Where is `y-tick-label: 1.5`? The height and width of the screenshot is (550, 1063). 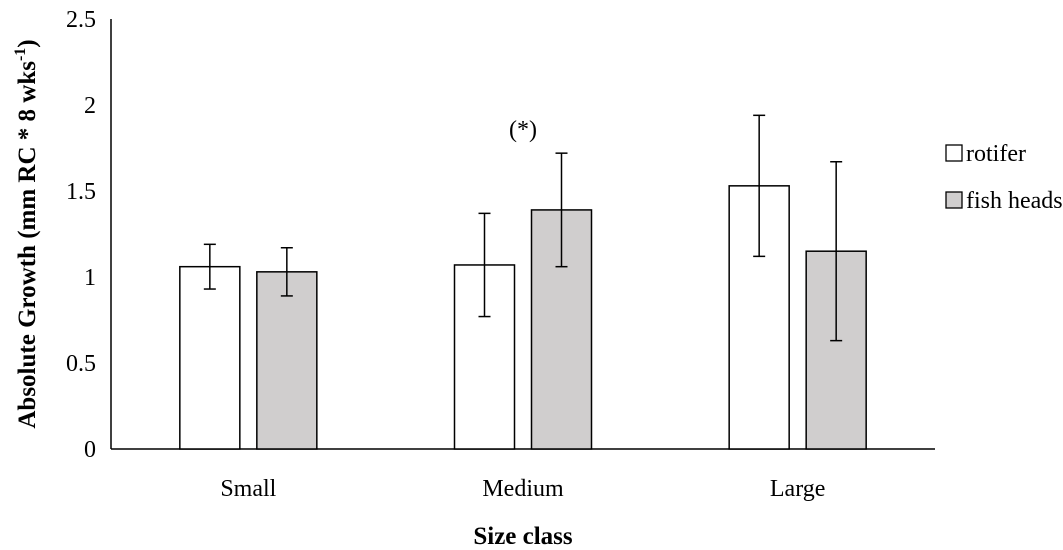
y-tick-label: 1.5 is located at coordinates (81, 192).